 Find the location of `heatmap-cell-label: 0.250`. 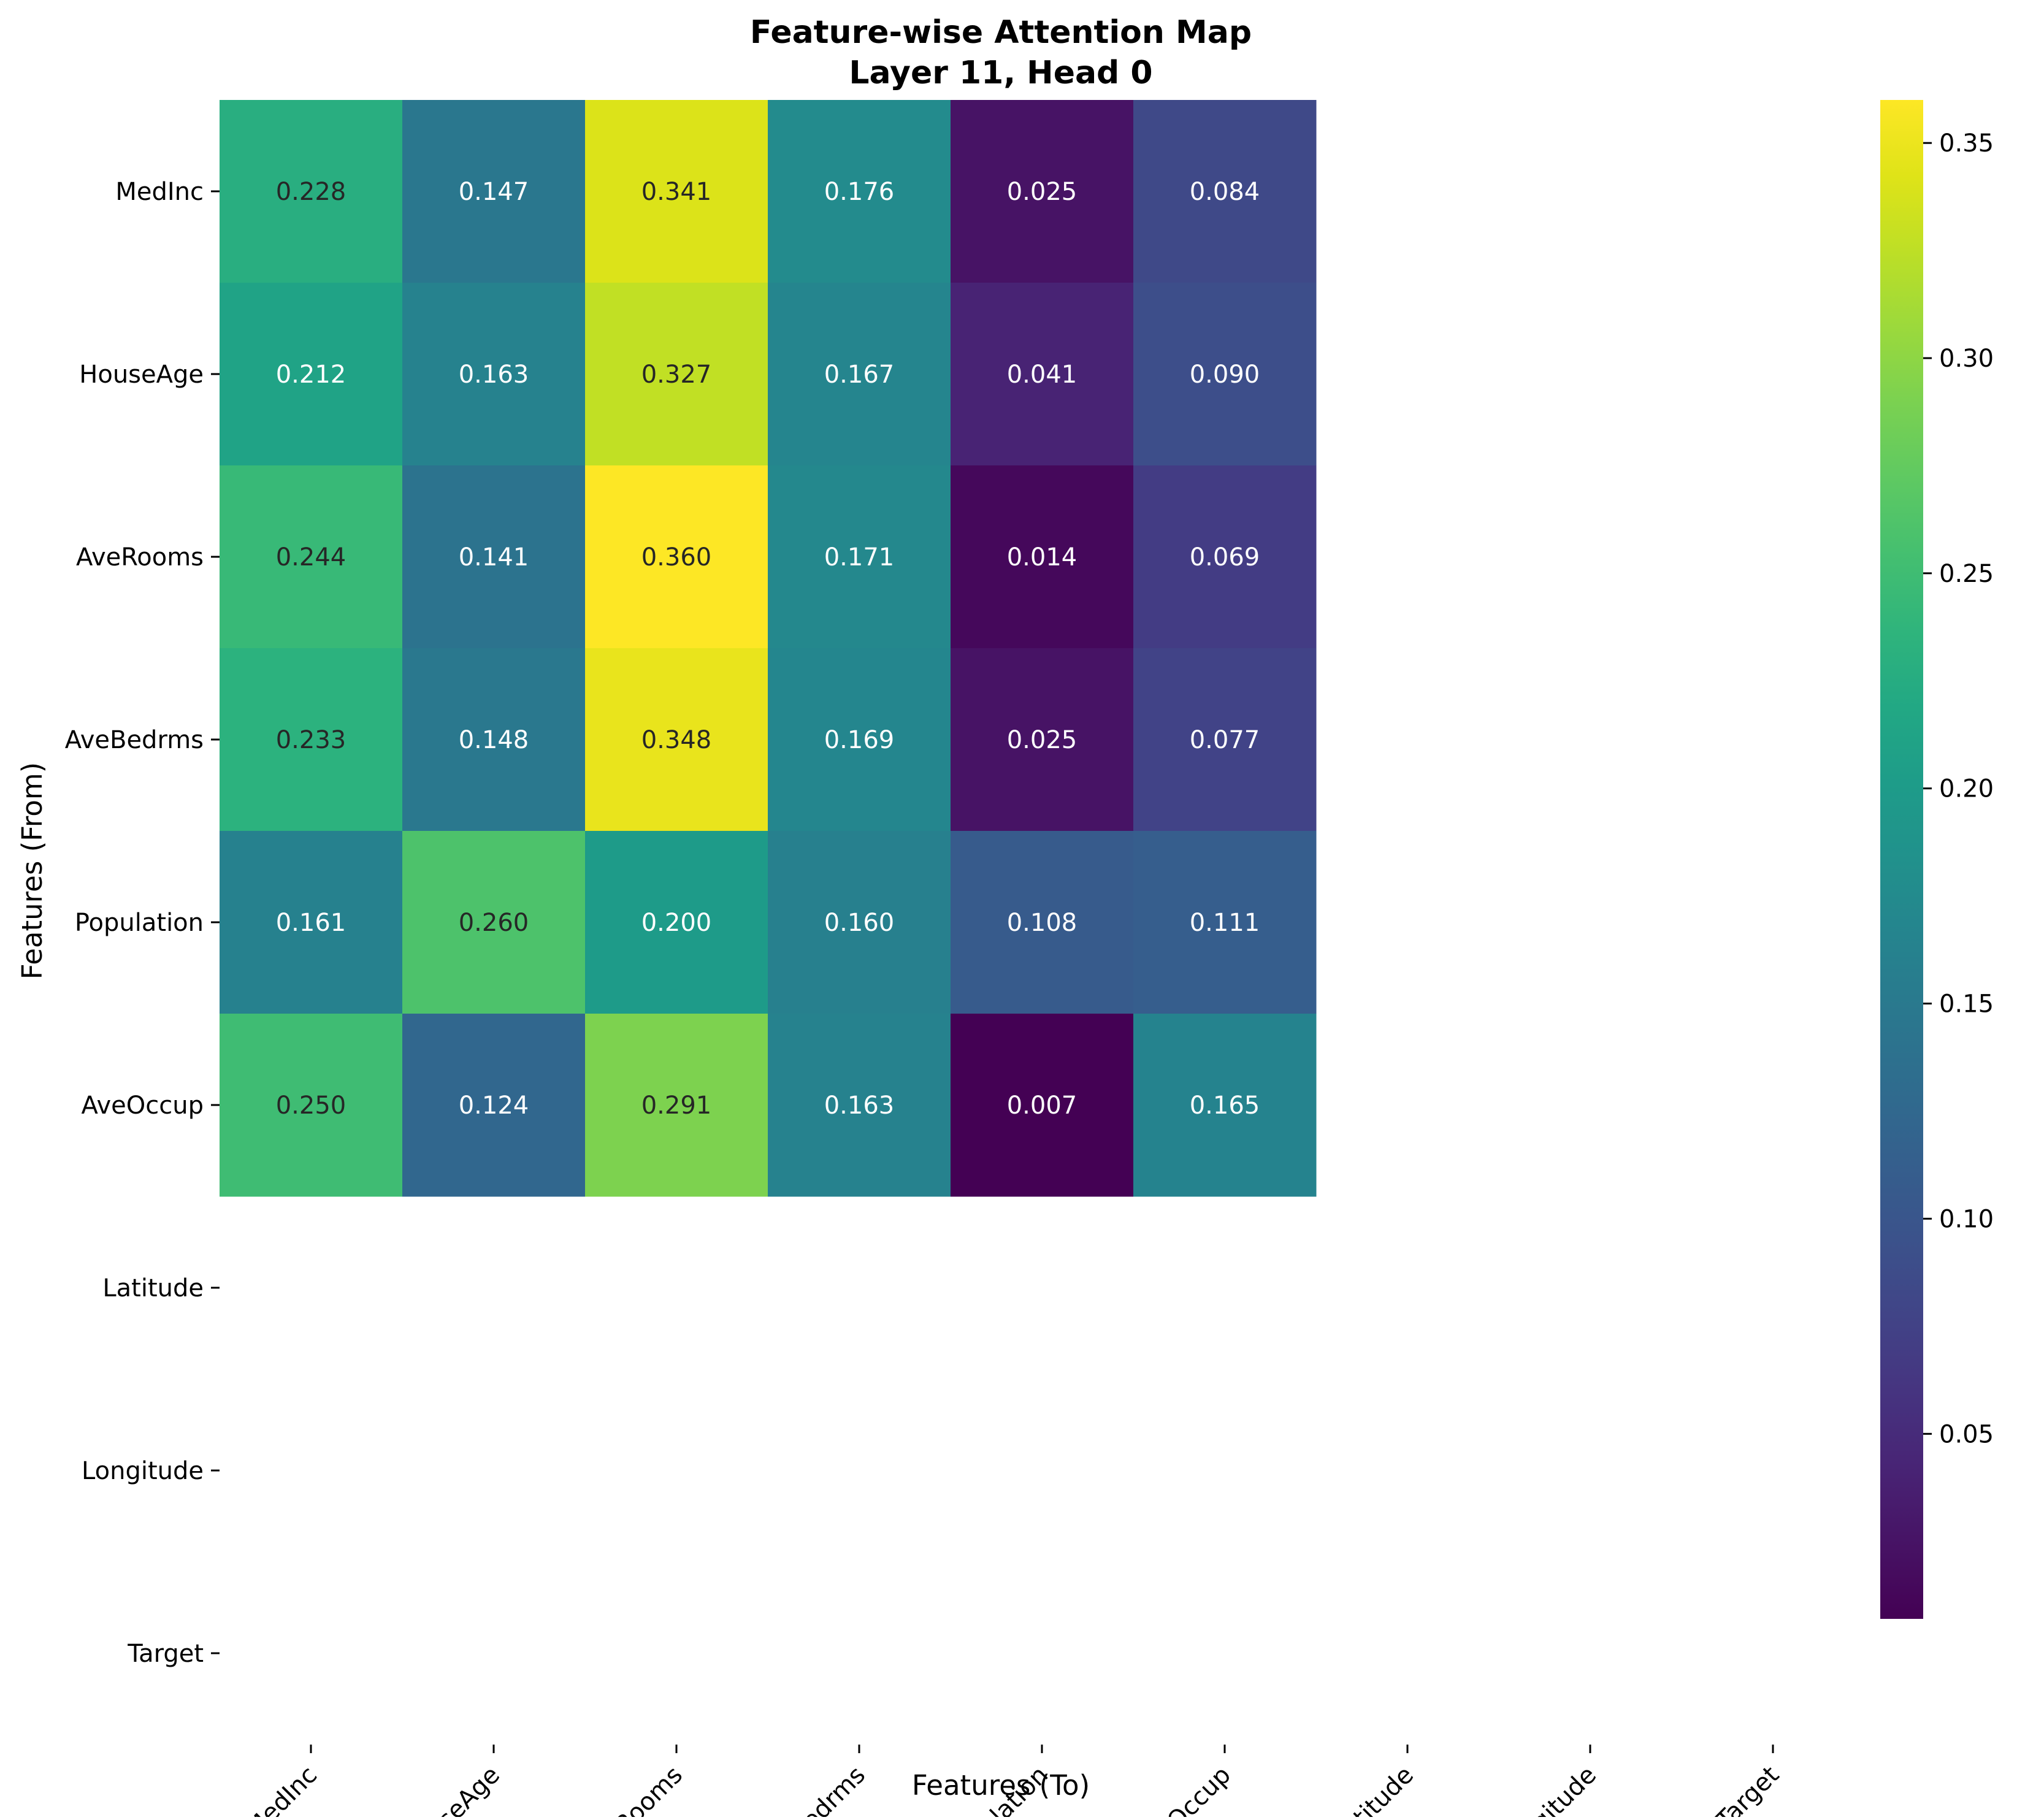

heatmap-cell-label: 0.250 is located at coordinates (311, 1106).